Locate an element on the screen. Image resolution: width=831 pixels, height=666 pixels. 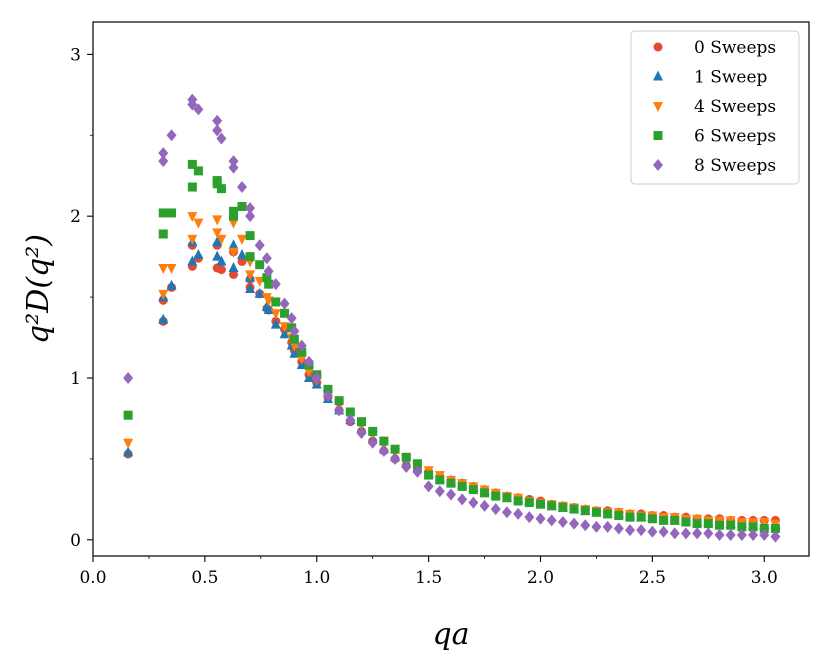
legend-label: 4 Sweeps is located at coordinates (735, 107).